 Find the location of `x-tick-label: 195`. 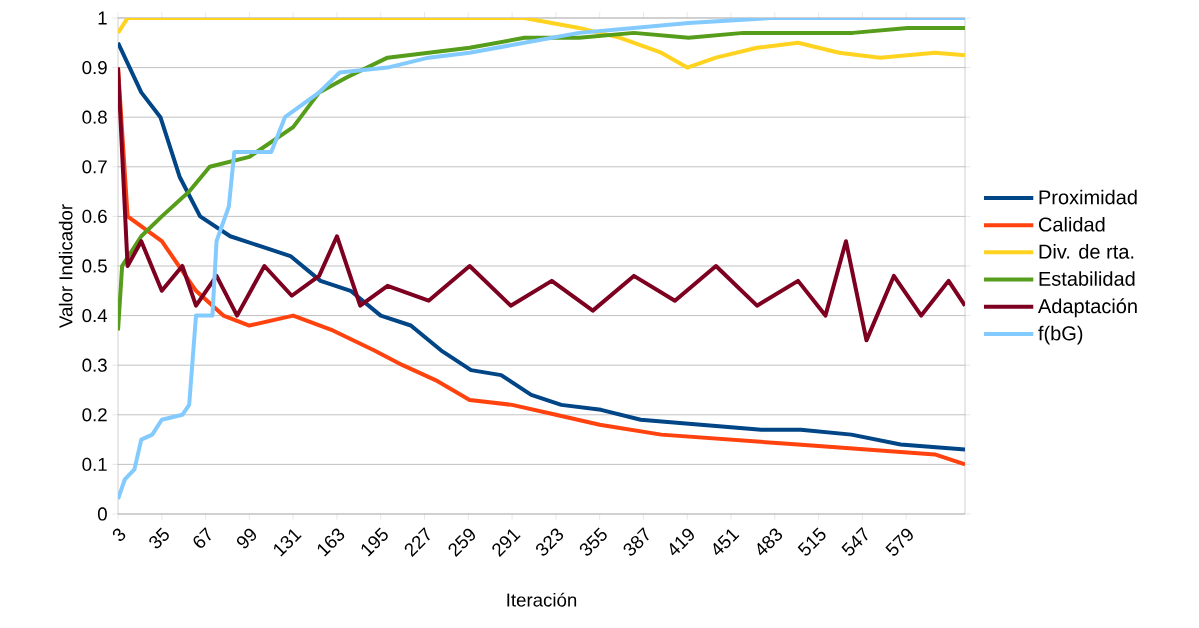

x-tick-label: 195 is located at coordinates (374, 542).